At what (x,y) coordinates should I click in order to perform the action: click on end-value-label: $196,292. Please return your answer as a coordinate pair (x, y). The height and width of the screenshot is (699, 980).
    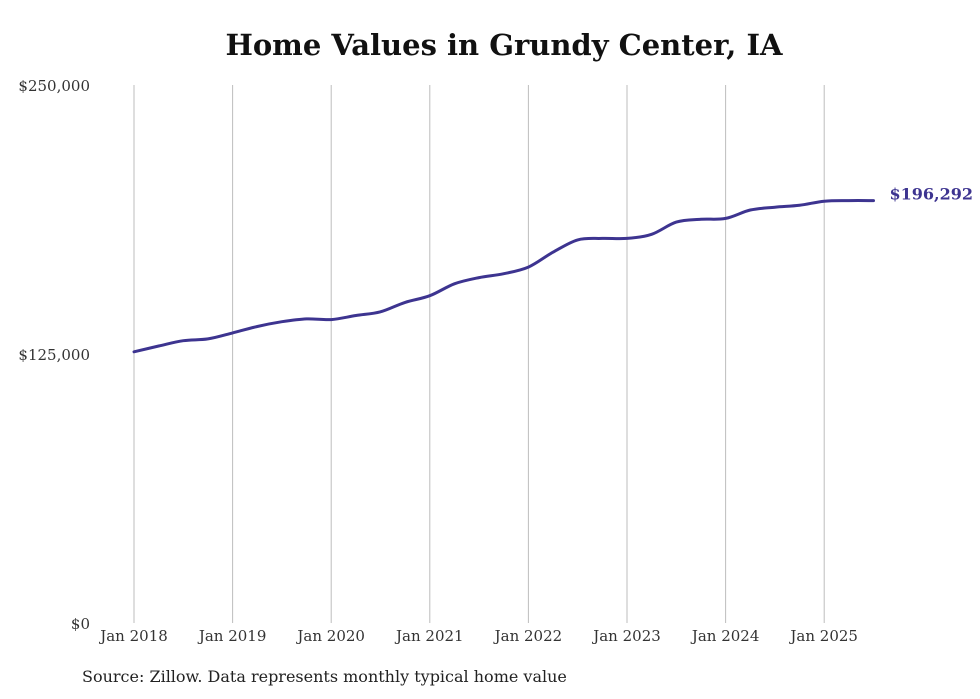
    Looking at the image, I should click on (932, 194).